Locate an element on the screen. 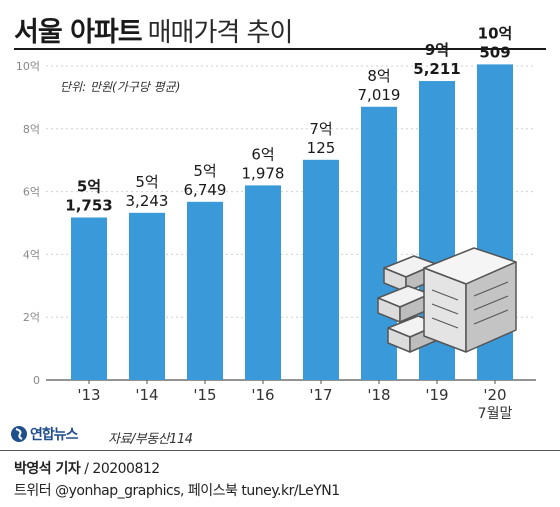 The image size is (560, 507). source-note: 자료/부동산114 is located at coordinates (150, 439).